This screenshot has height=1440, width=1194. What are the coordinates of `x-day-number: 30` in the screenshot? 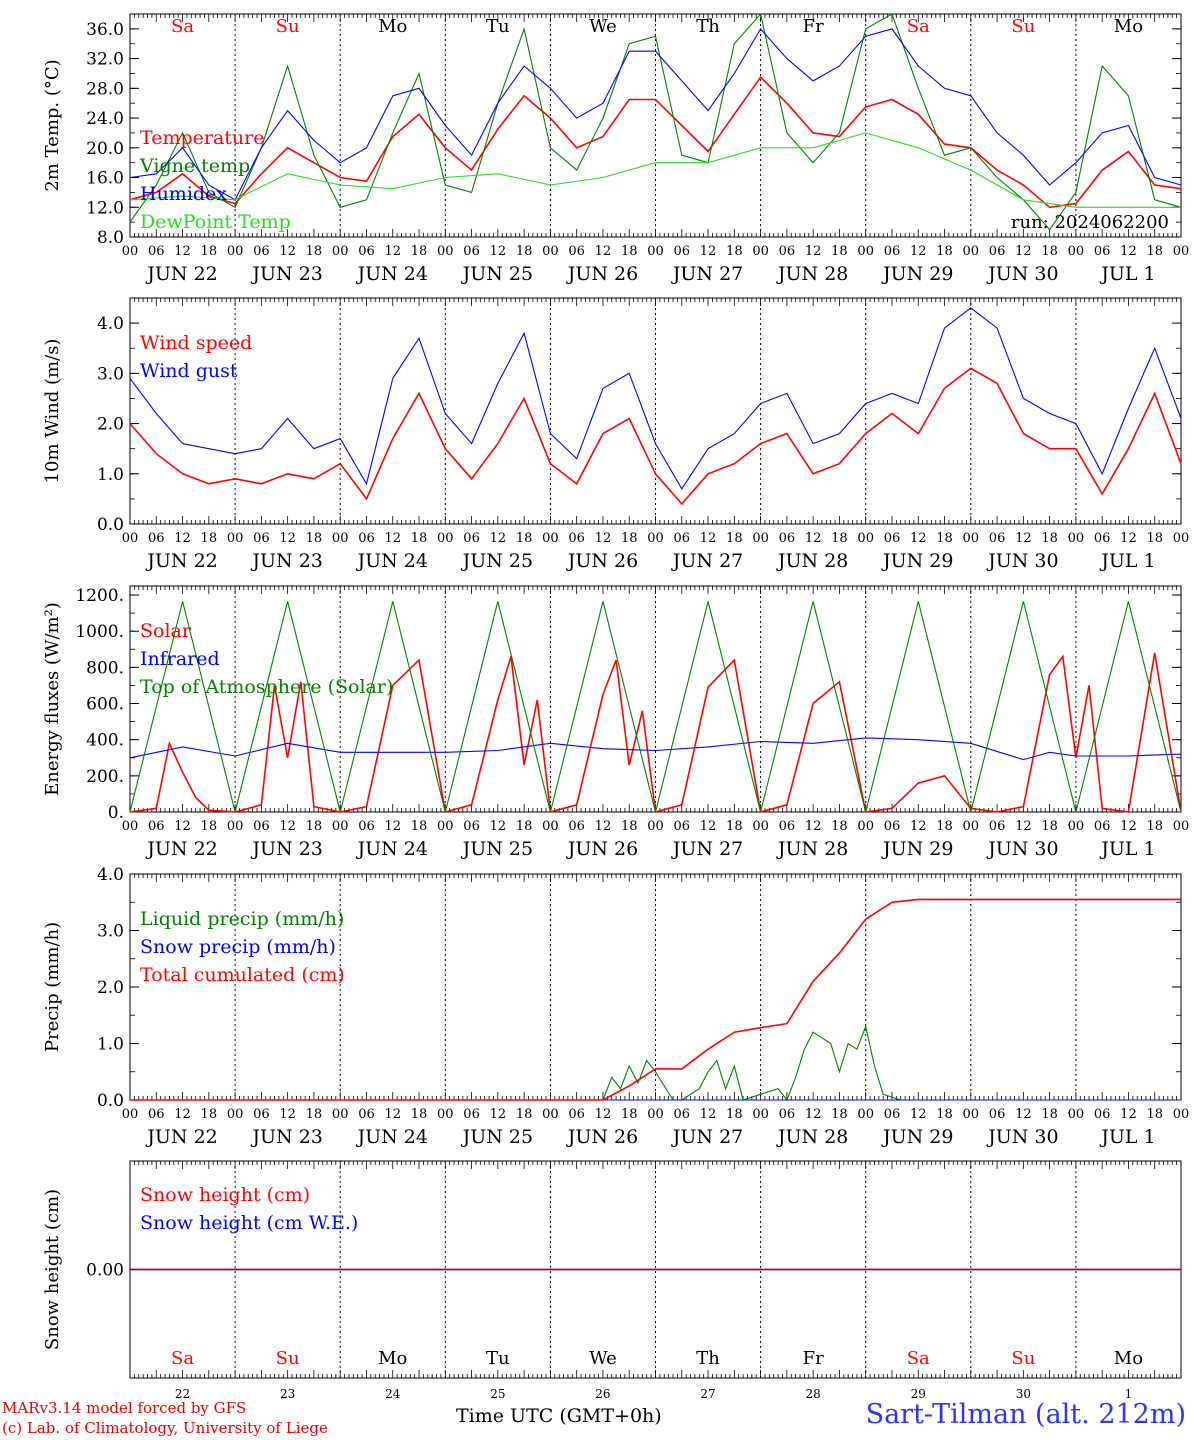 It's located at (1023, 1394).